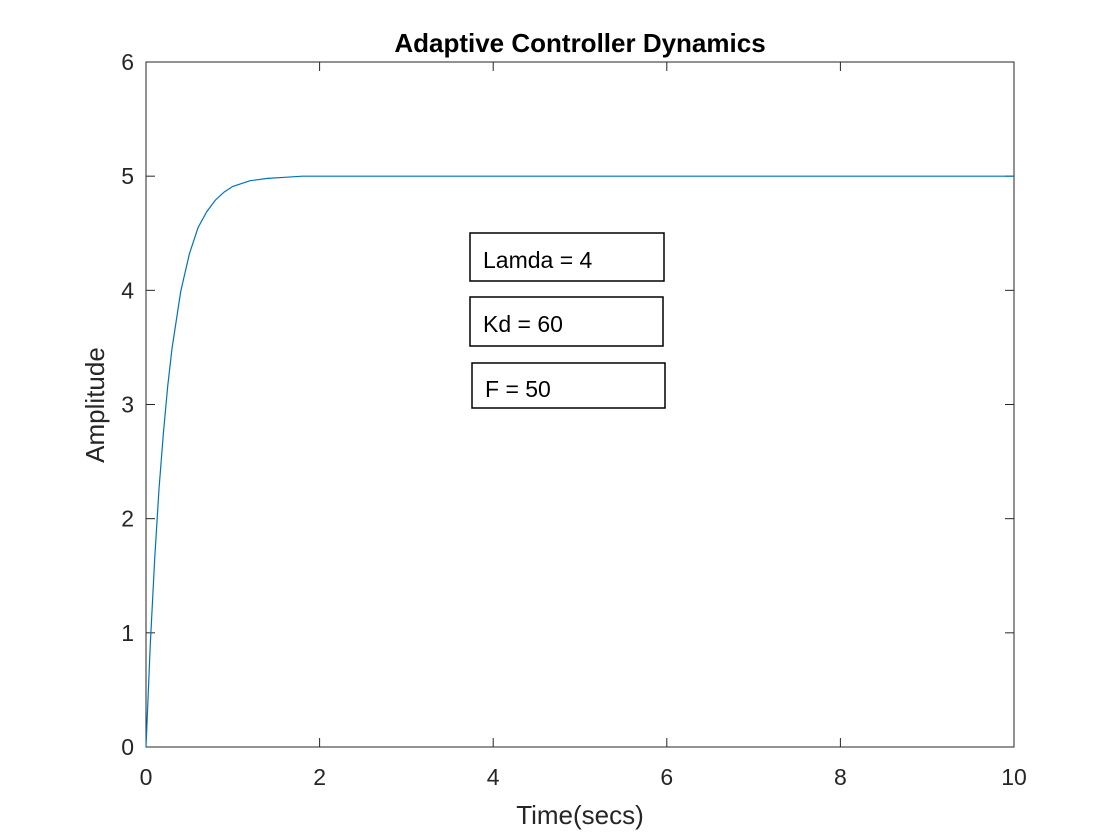  I want to click on x-tick-label: 10, so click(1014, 777).